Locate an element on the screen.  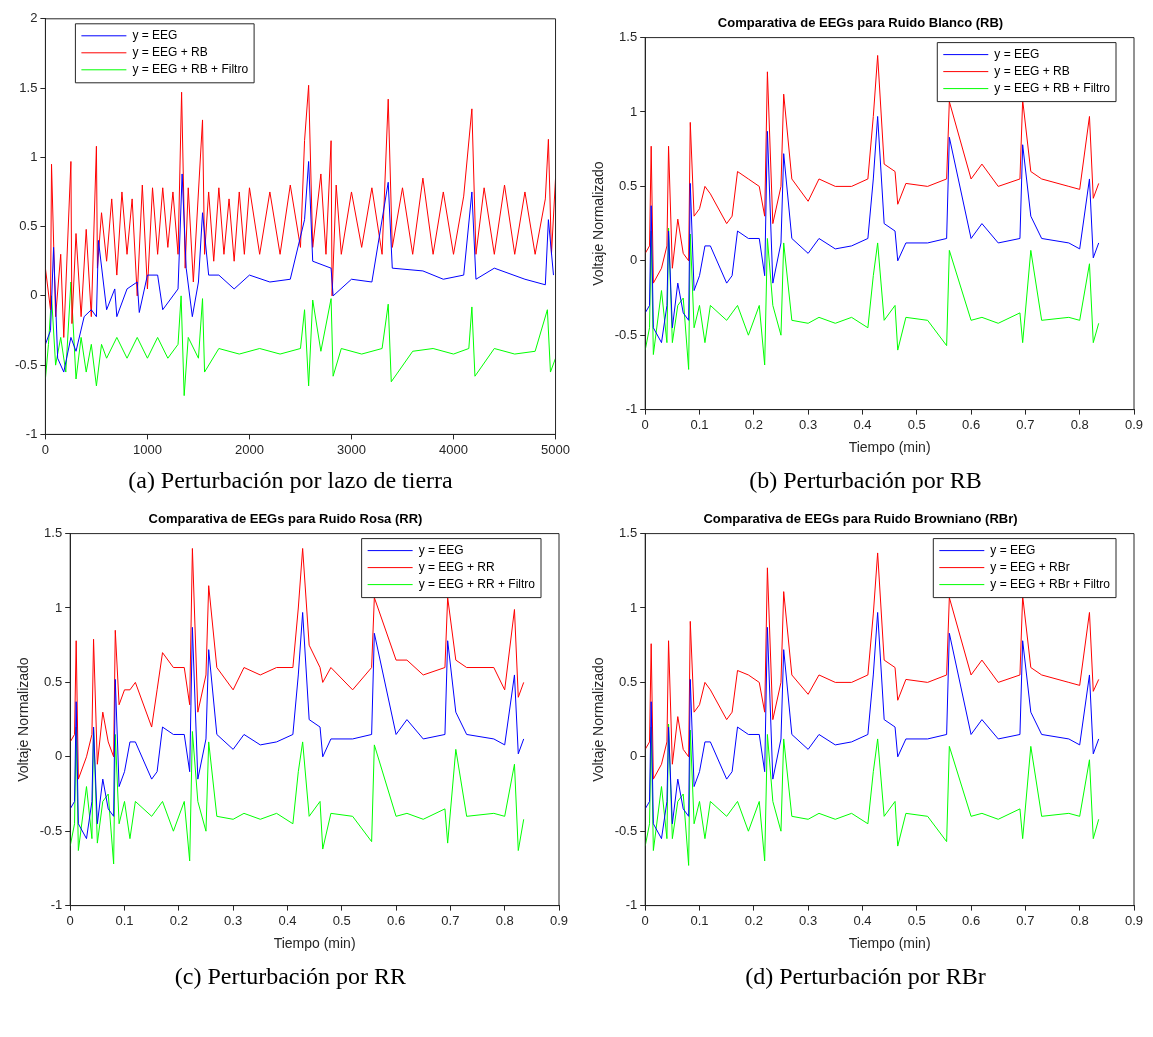
x-tick-label: 2000 is located at coordinates (249, 449).